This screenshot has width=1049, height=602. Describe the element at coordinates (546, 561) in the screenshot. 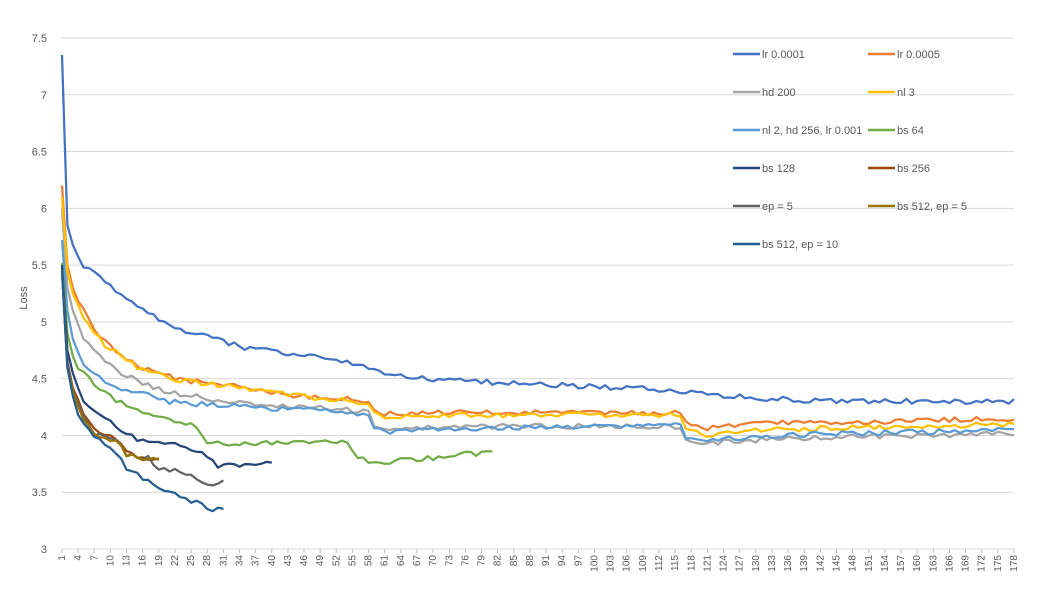

I see `x-tick-label: 91` at that location.